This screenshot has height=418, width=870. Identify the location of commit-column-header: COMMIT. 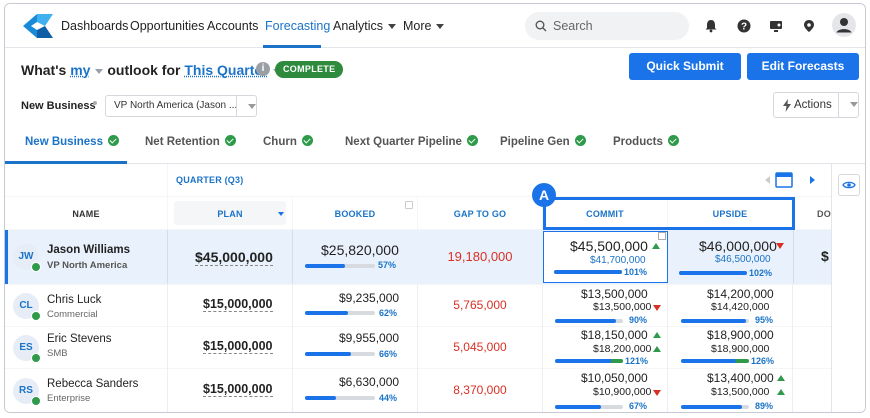
(605, 213).